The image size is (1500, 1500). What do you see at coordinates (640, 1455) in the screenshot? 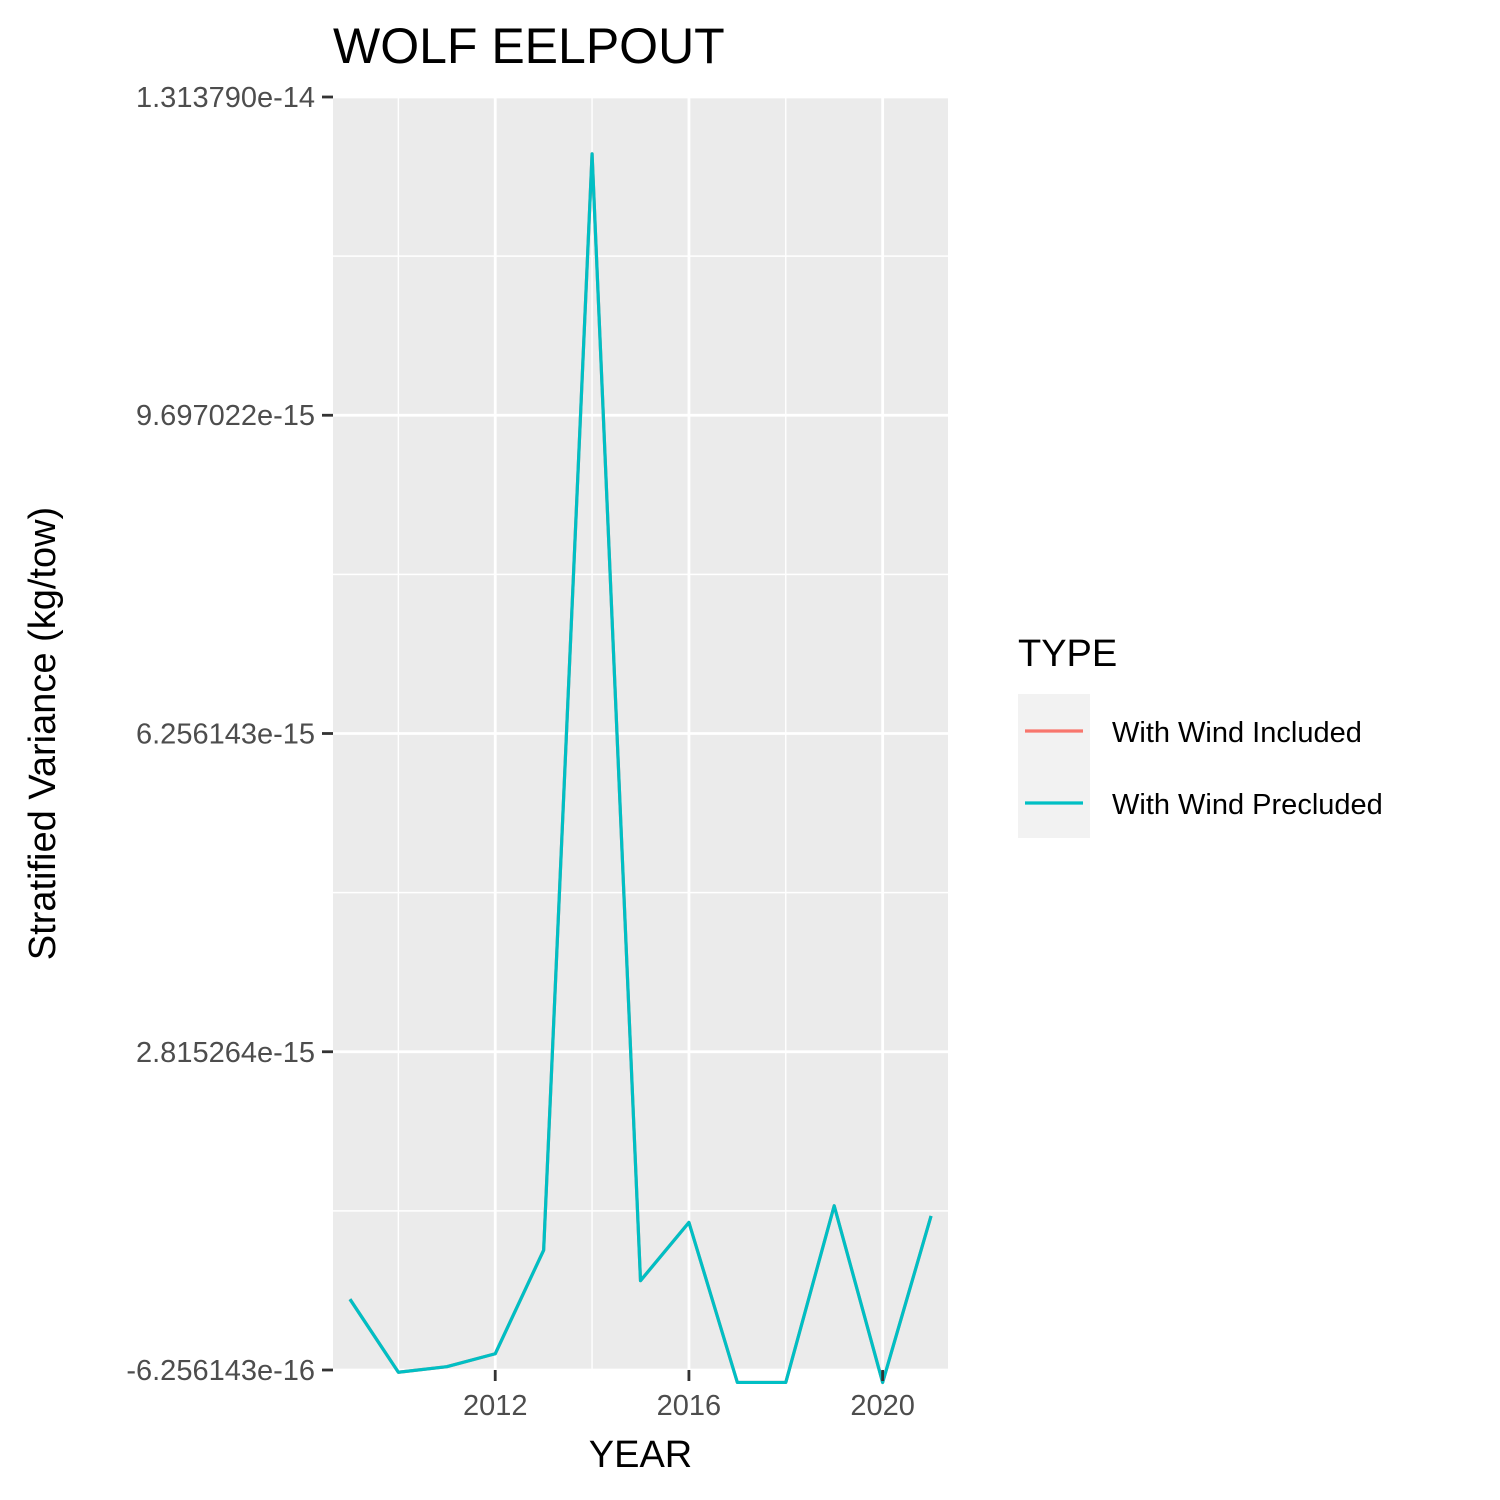
I see `x-axis-title: YEAR` at bounding box center [640, 1455].